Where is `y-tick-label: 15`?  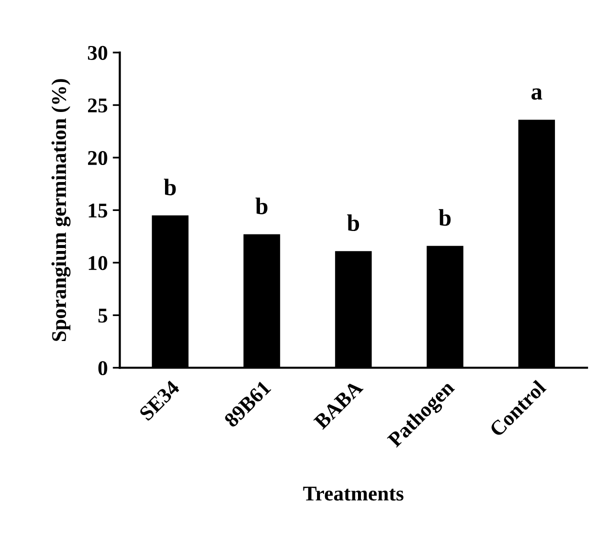
y-tick-label: 15 is located at coordinates (98, 211).